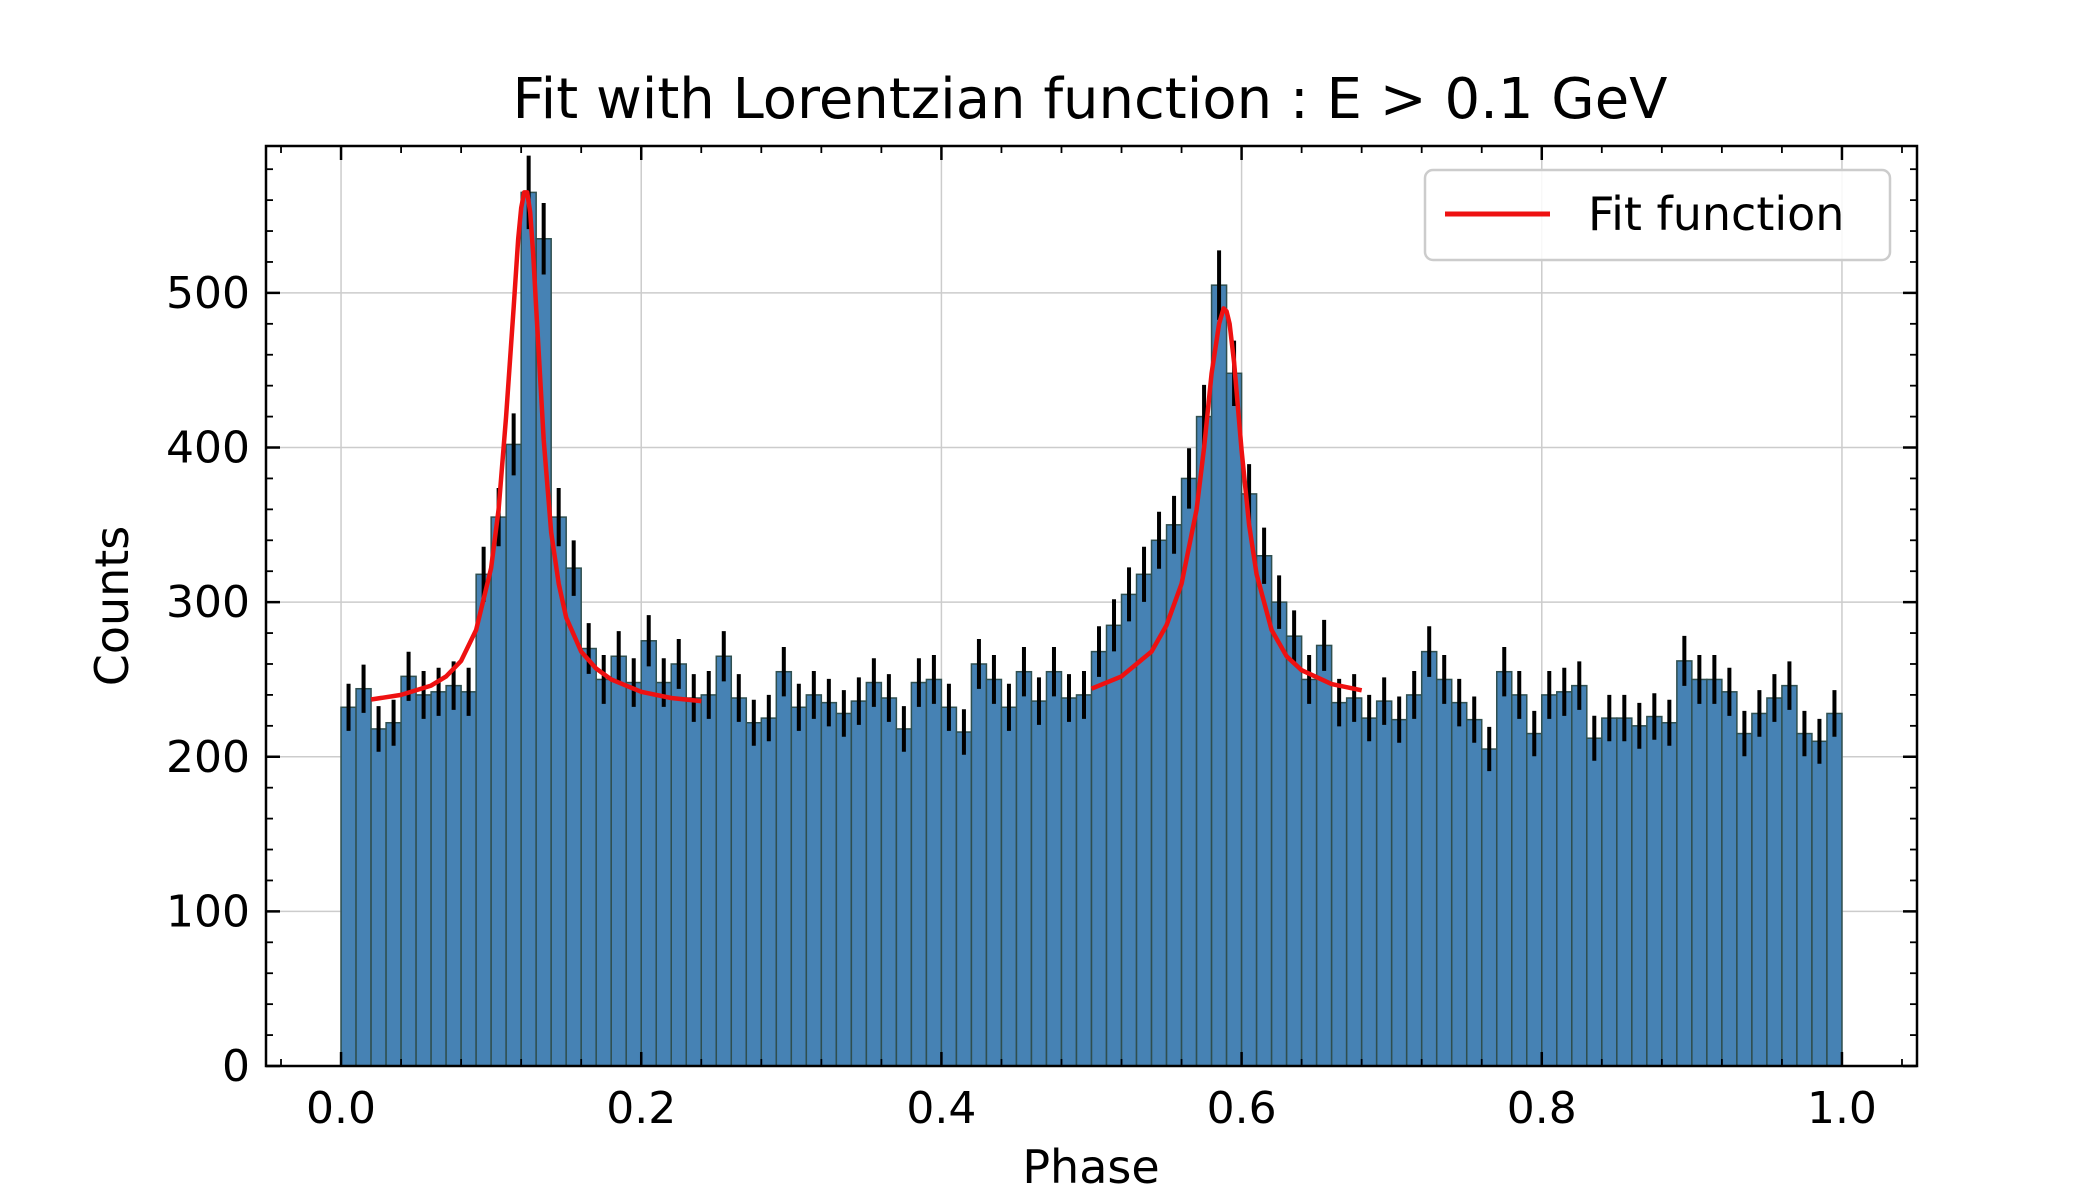  I want to click on y-tick-label: 200, so click(208, 757).